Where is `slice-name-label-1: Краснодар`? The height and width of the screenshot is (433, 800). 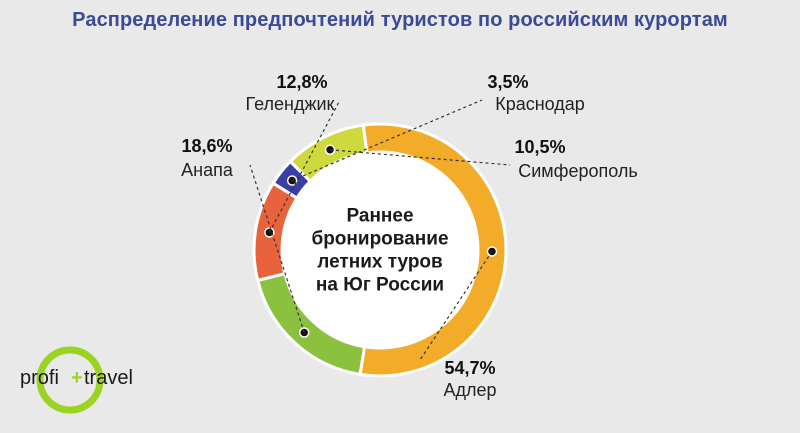
slice-name-label-1: Краснодар is located at coordinates (540, 104).